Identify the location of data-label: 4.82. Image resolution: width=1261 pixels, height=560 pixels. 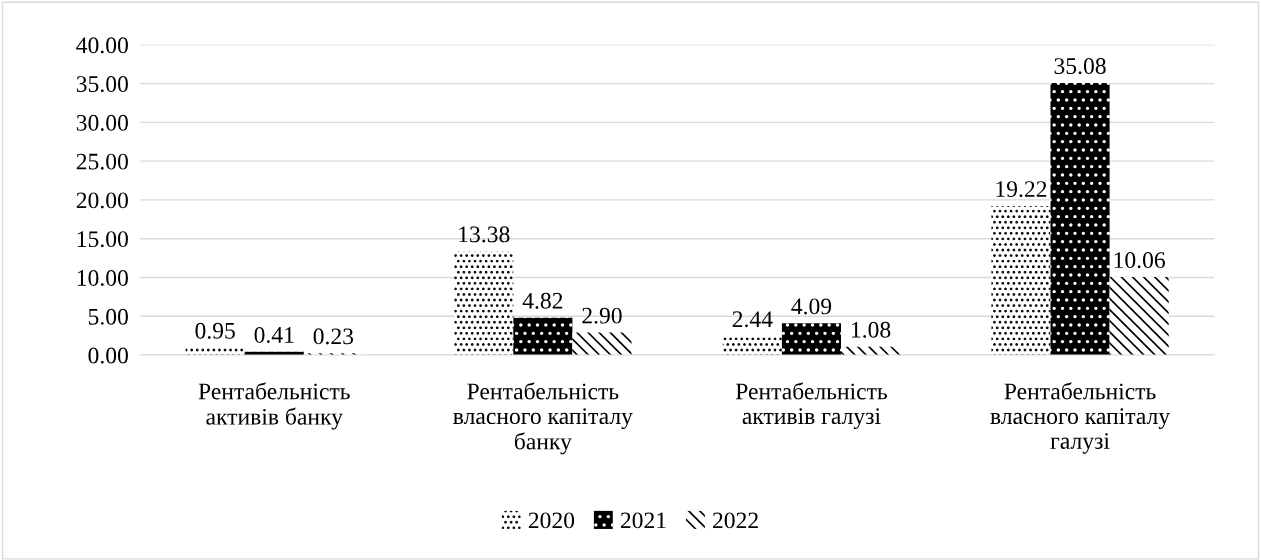
(542, 300).